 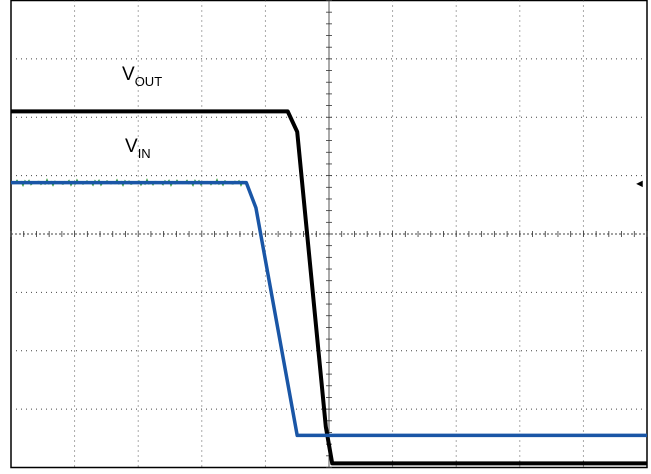 I want to click on series-label-vout: VOUT, so click(x=142, y=76).